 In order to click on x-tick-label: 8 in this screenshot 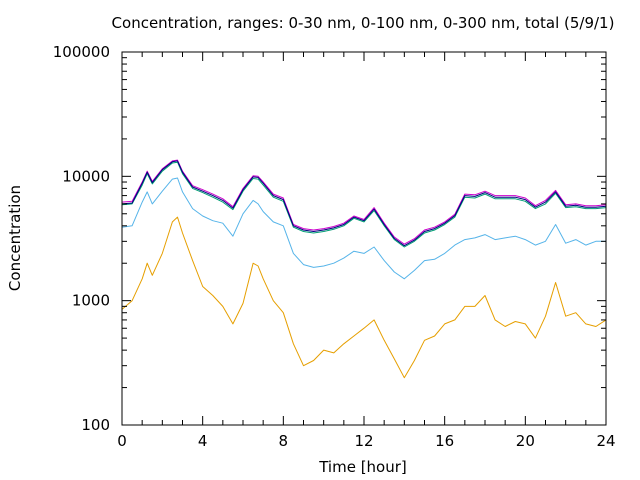, I will do `click(284, 441)`.